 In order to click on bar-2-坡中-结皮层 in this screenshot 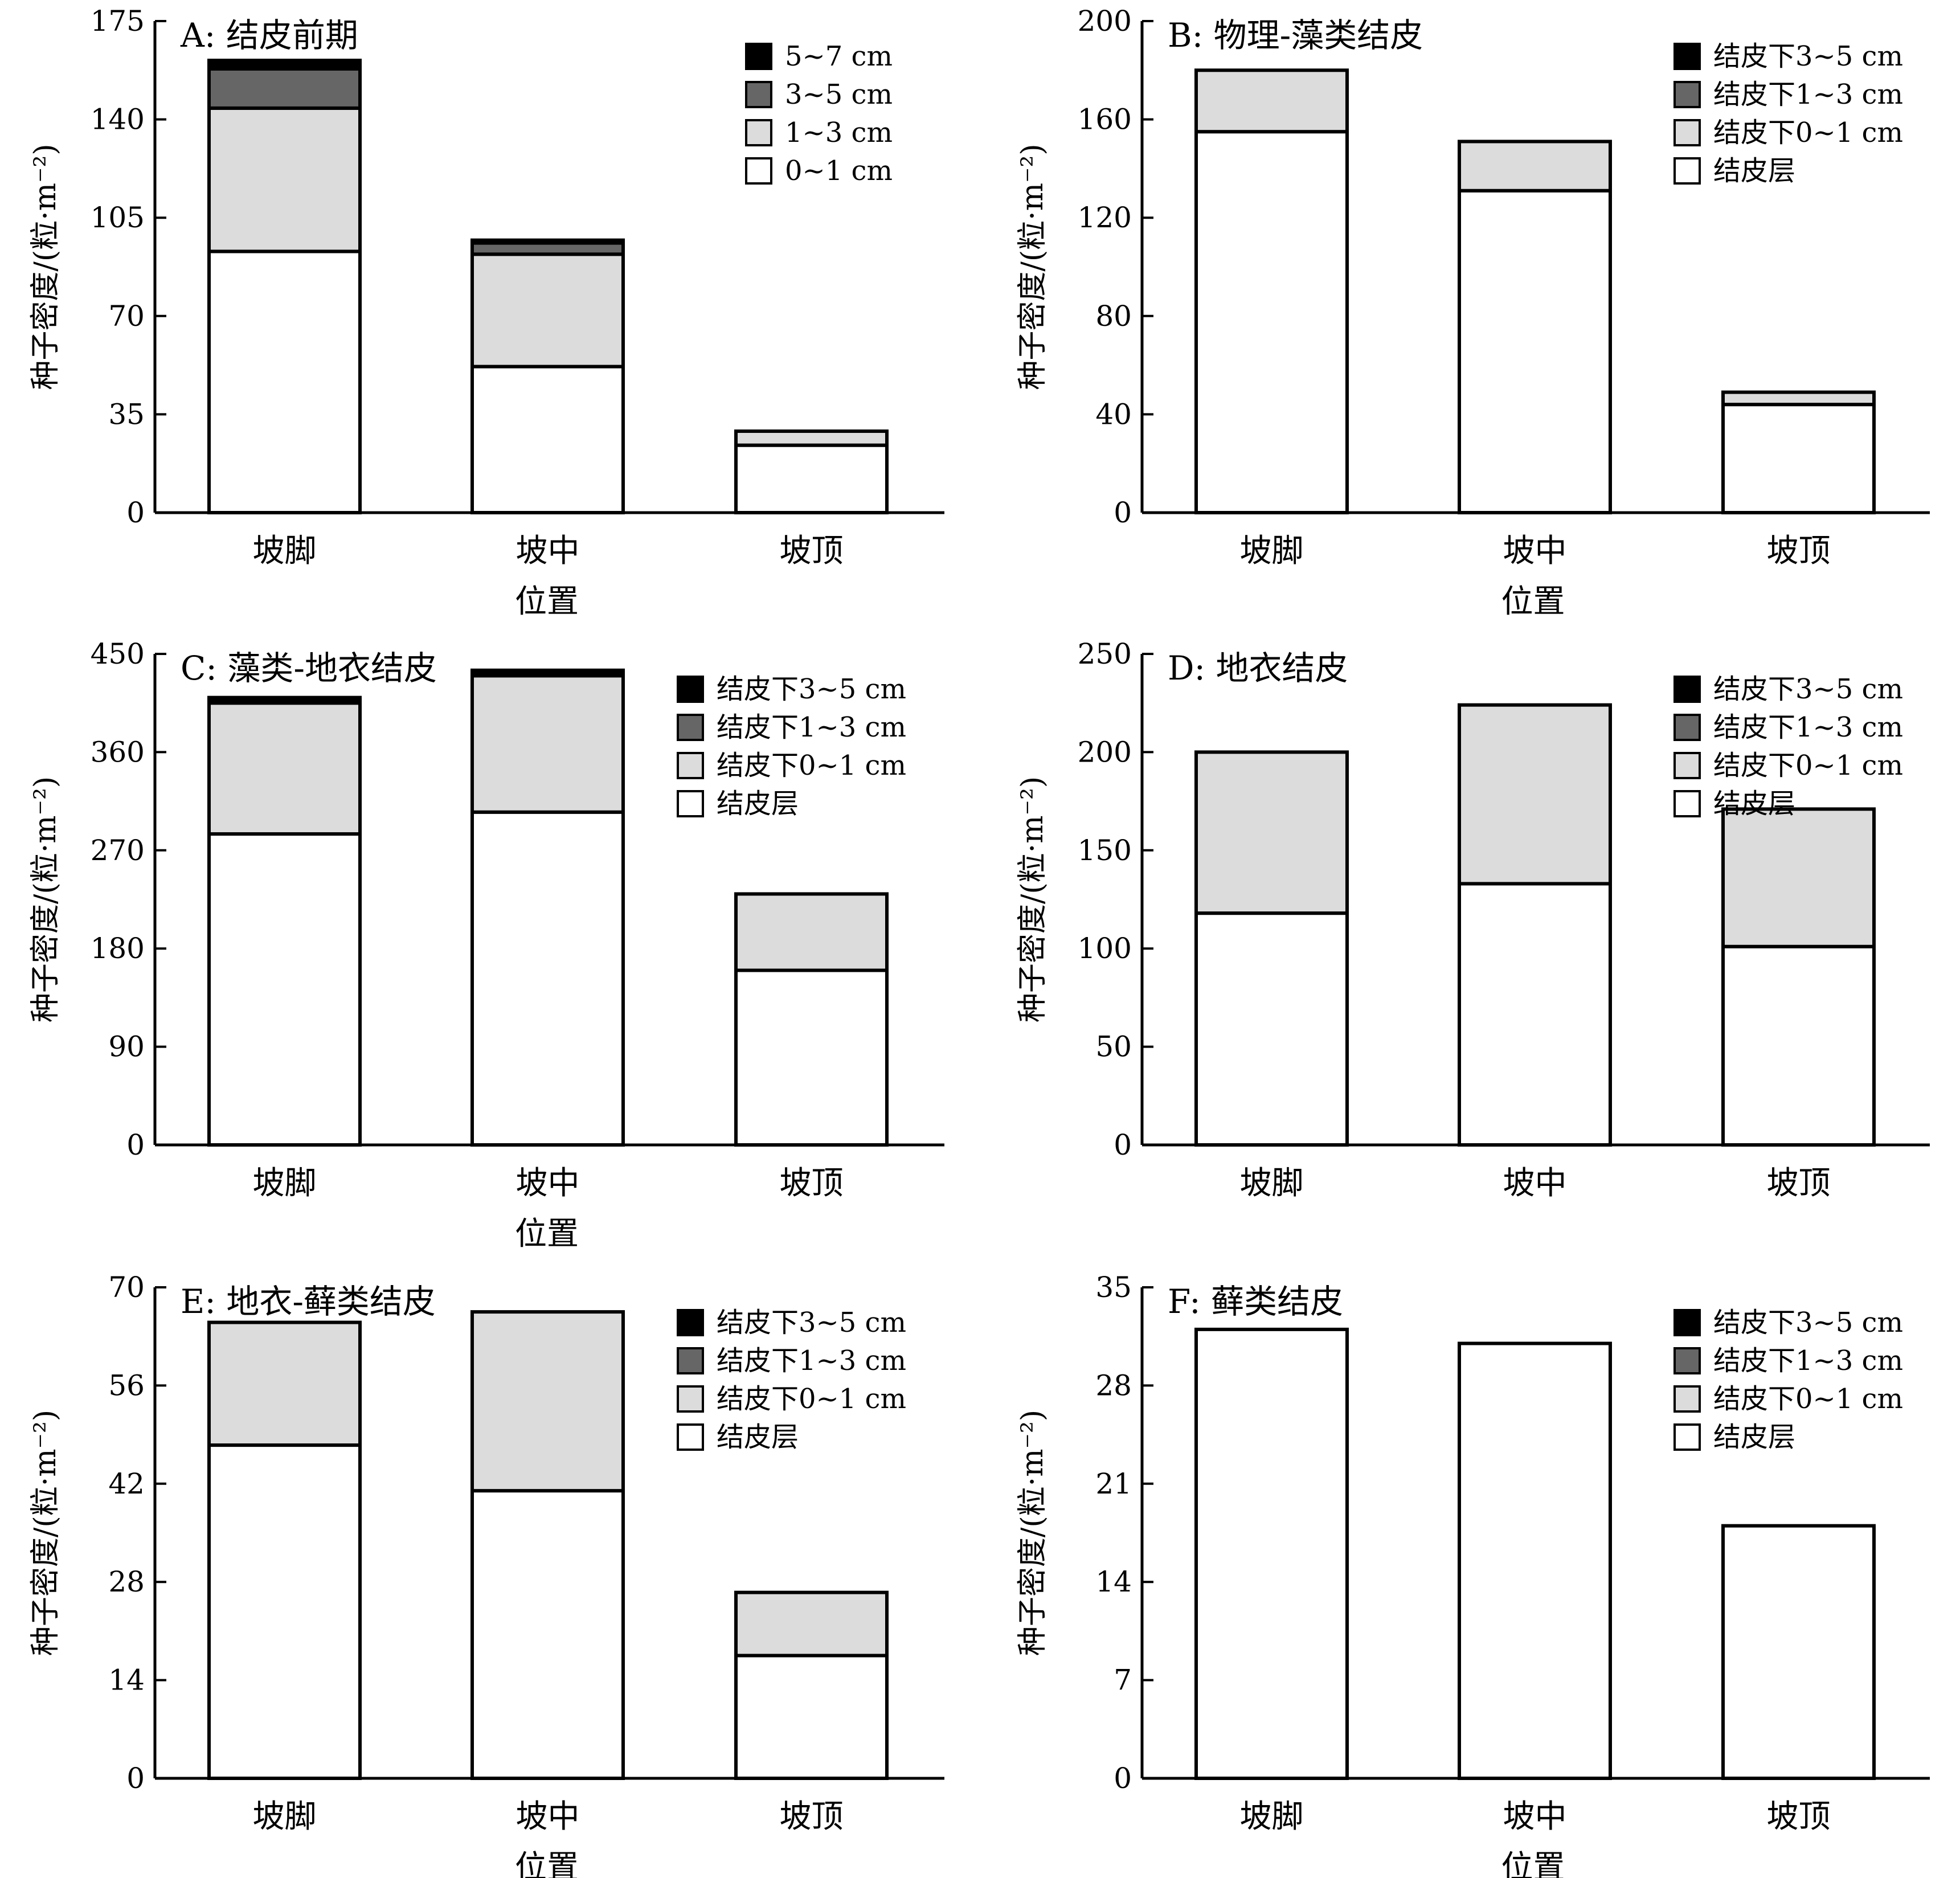, I will do `click(1535, 351)`.